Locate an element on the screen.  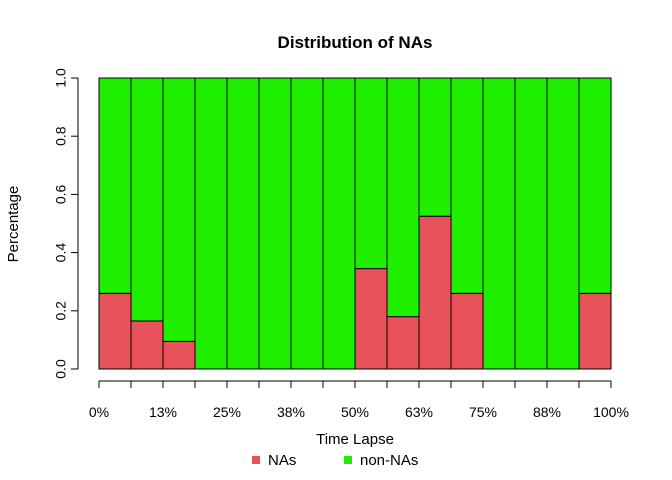
x-axis: 0% 13% 25% 38% 50% 63% 75% 88% 100% is located at coordinates (359, 400).